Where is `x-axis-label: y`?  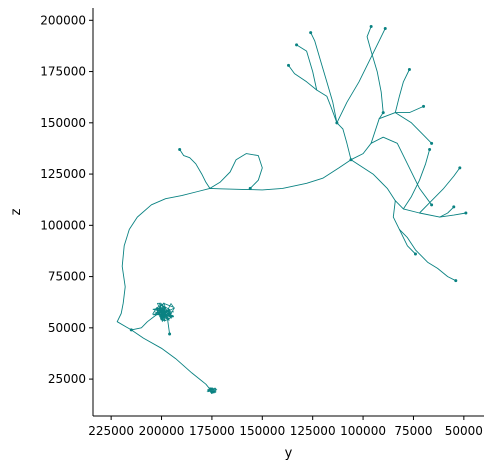 x-axis-label: y is located at coordinates (289, 453).